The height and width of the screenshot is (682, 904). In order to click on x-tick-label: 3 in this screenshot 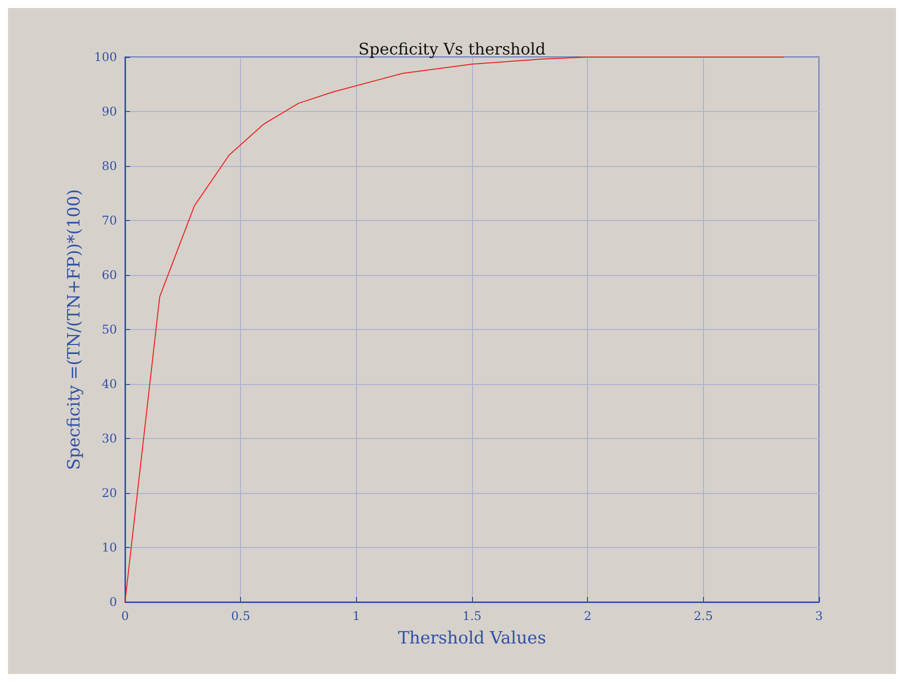, I will do `click(819, 616)`.